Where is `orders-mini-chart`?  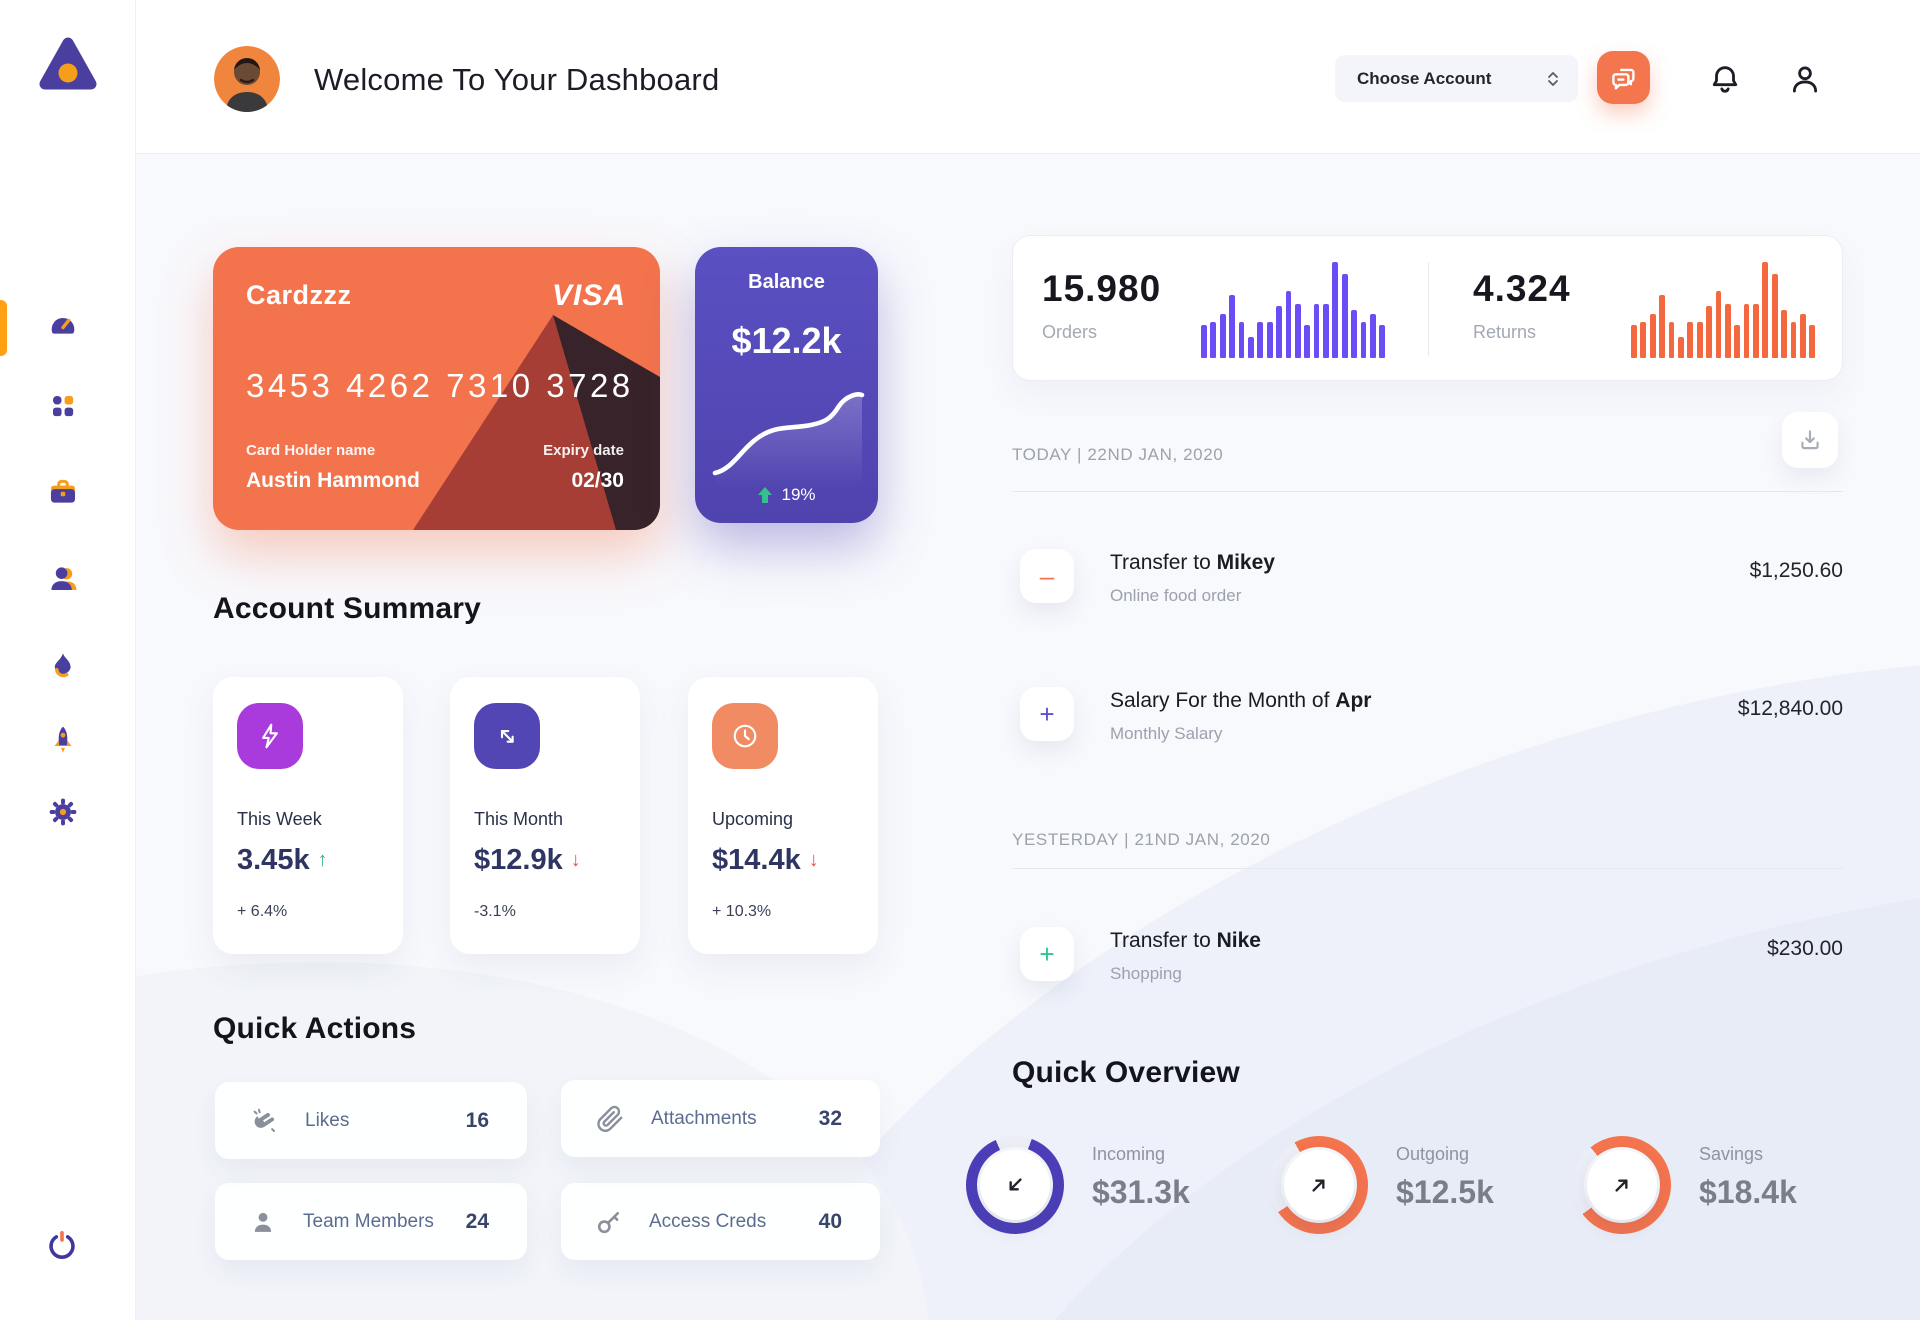 orders-mini-chart is located at coordinates (1293, 309).